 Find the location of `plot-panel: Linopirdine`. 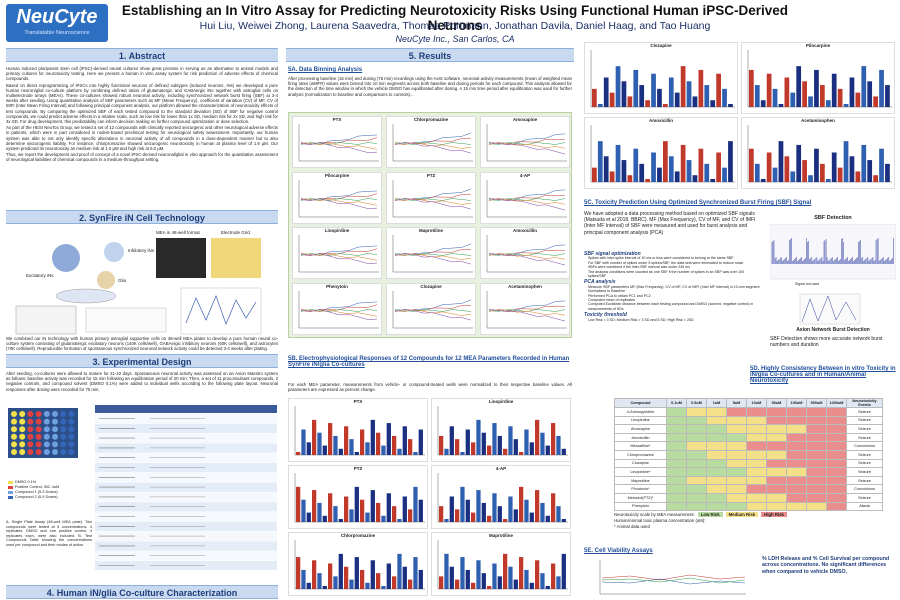

plot-panel: Linopirdine is located at coordinates (501, 430).